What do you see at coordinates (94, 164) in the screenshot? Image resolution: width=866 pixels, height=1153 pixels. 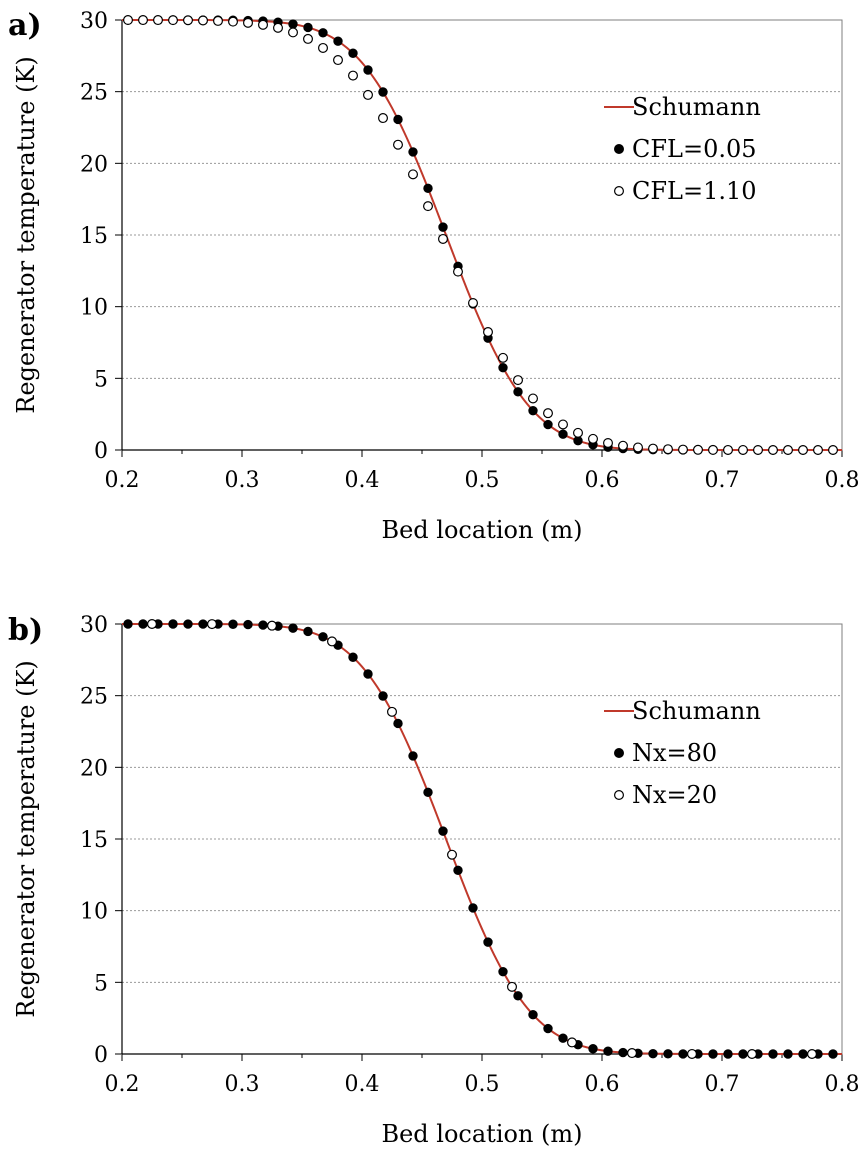 I see `y-tick-label: 20` at bounding box center [94, 164].